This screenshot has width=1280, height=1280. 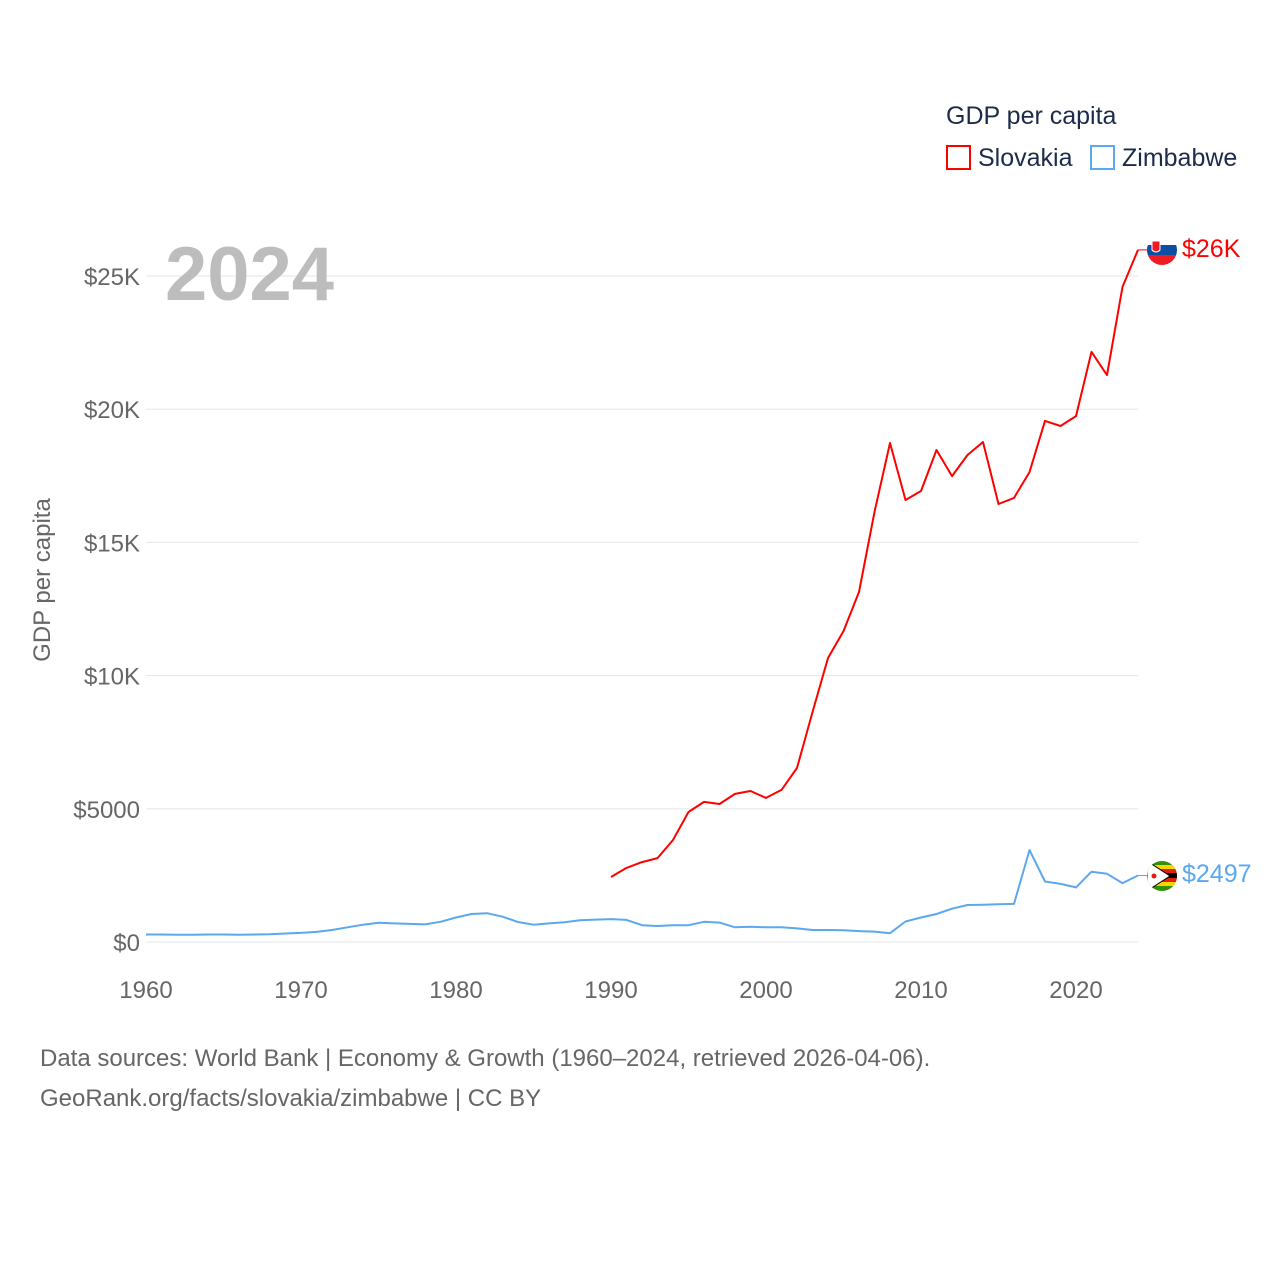 What do you see at coordinates (1162, 250) in the screenshot?
I see `slovakia-flag-icon` at bounding box center [1162, 250].